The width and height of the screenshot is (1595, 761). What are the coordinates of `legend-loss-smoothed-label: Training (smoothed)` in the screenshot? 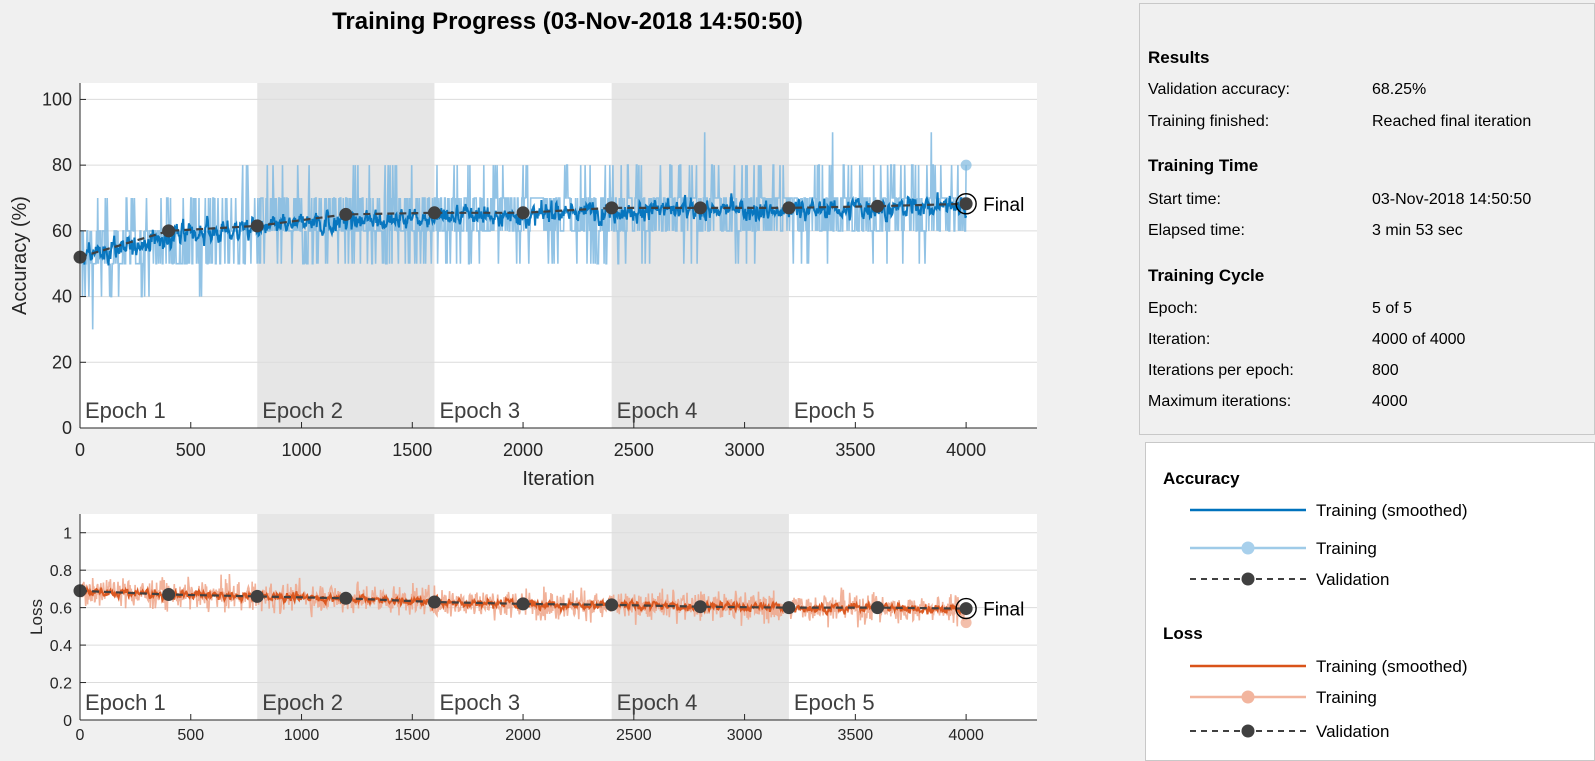 It's located at (1392, 666).